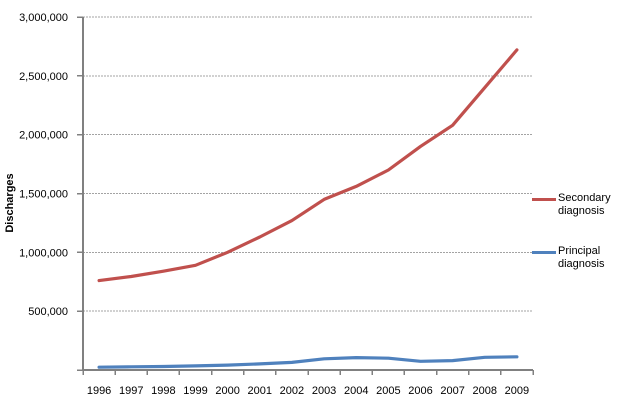  I want to click on legend: Secondary diagnosis Principal diagnosis, so click(574, 245).